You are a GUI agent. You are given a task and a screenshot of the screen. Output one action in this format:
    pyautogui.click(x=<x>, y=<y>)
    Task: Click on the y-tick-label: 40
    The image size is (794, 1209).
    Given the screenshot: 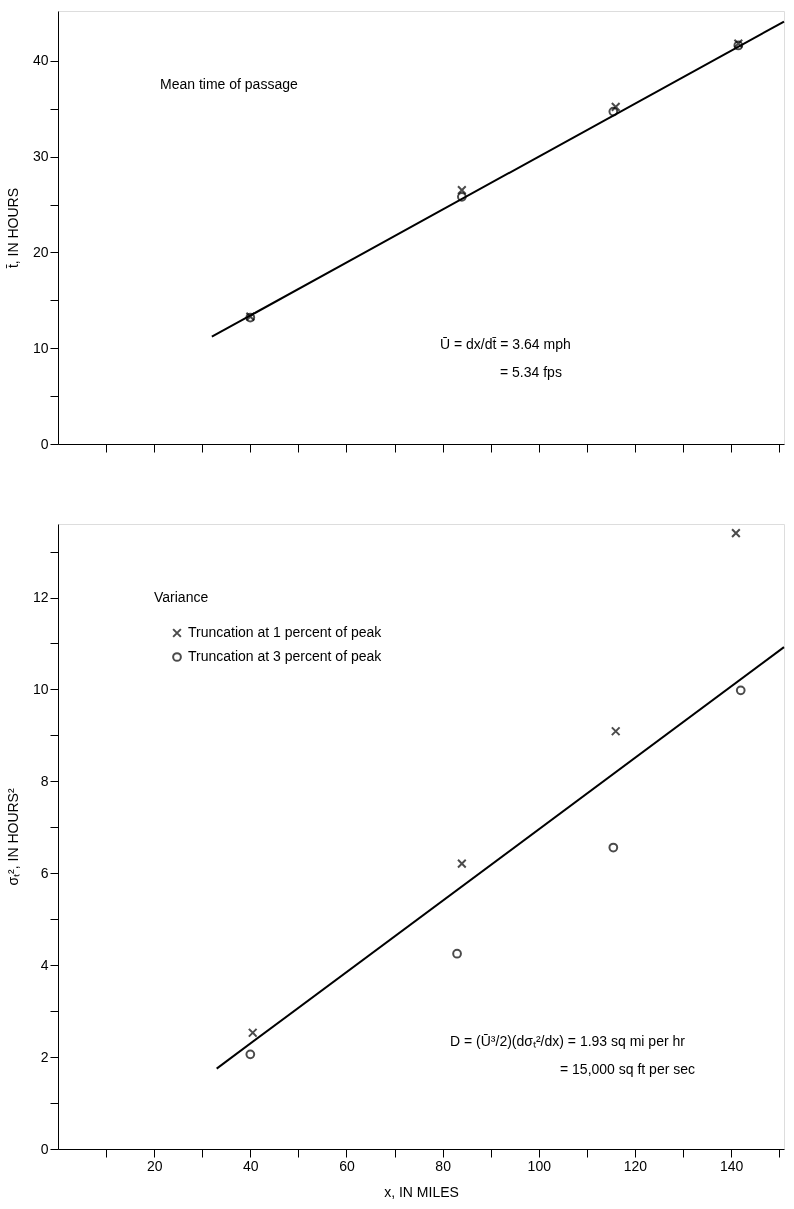 What is the action you would take?
    pyautogui.click(x=40, y=60)
    